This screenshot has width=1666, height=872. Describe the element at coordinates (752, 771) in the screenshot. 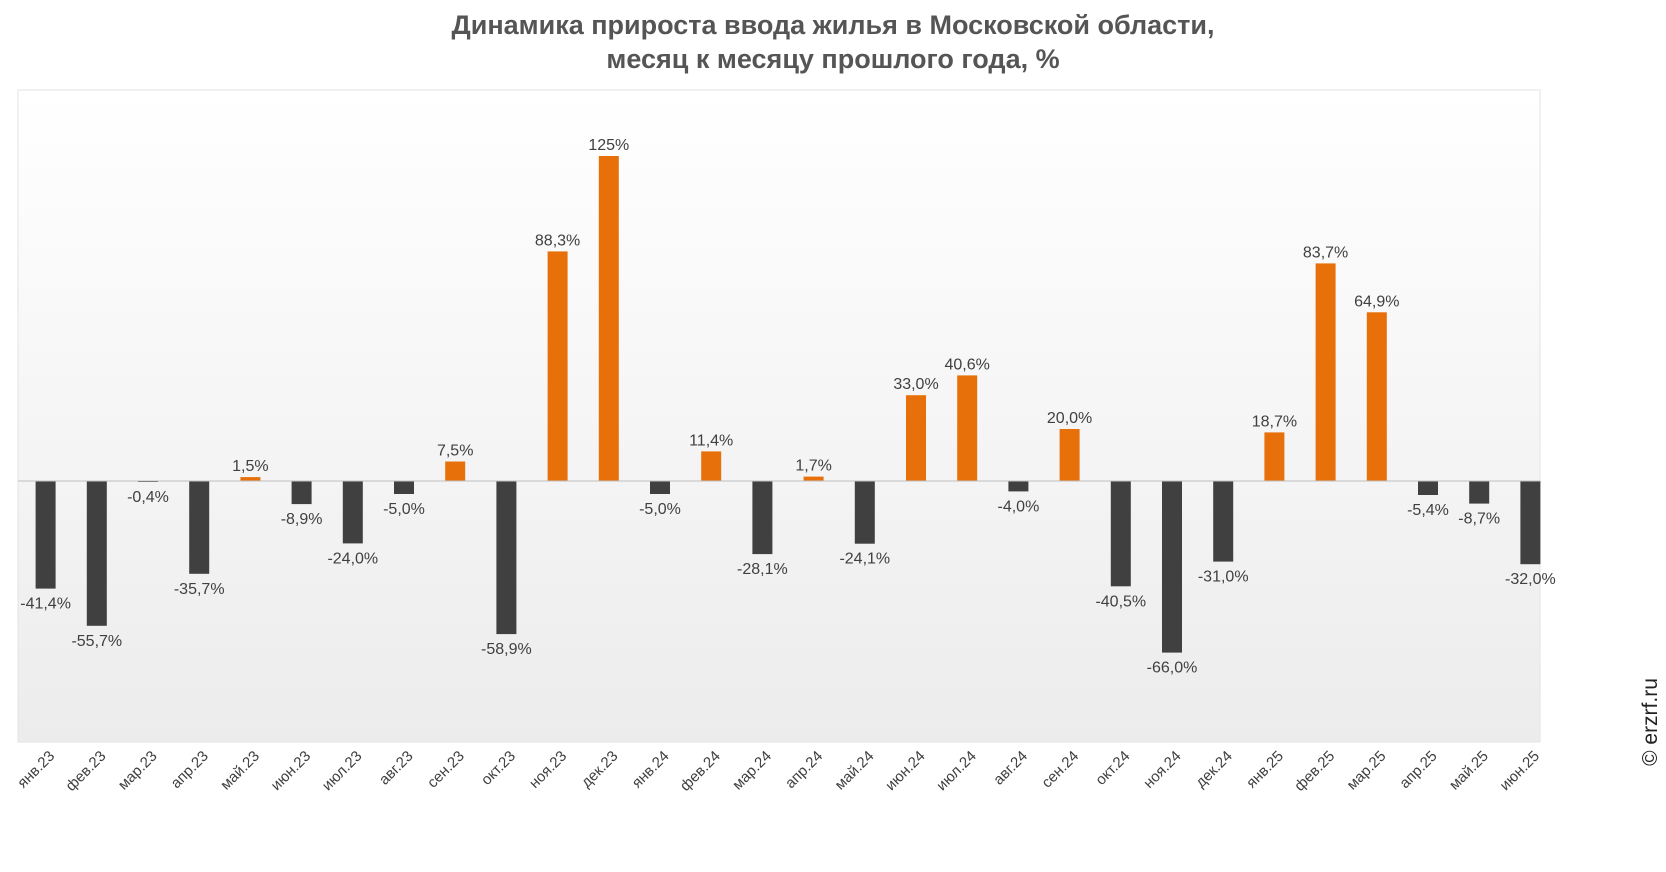

I see `x-tick-label: мар.24` at that location.